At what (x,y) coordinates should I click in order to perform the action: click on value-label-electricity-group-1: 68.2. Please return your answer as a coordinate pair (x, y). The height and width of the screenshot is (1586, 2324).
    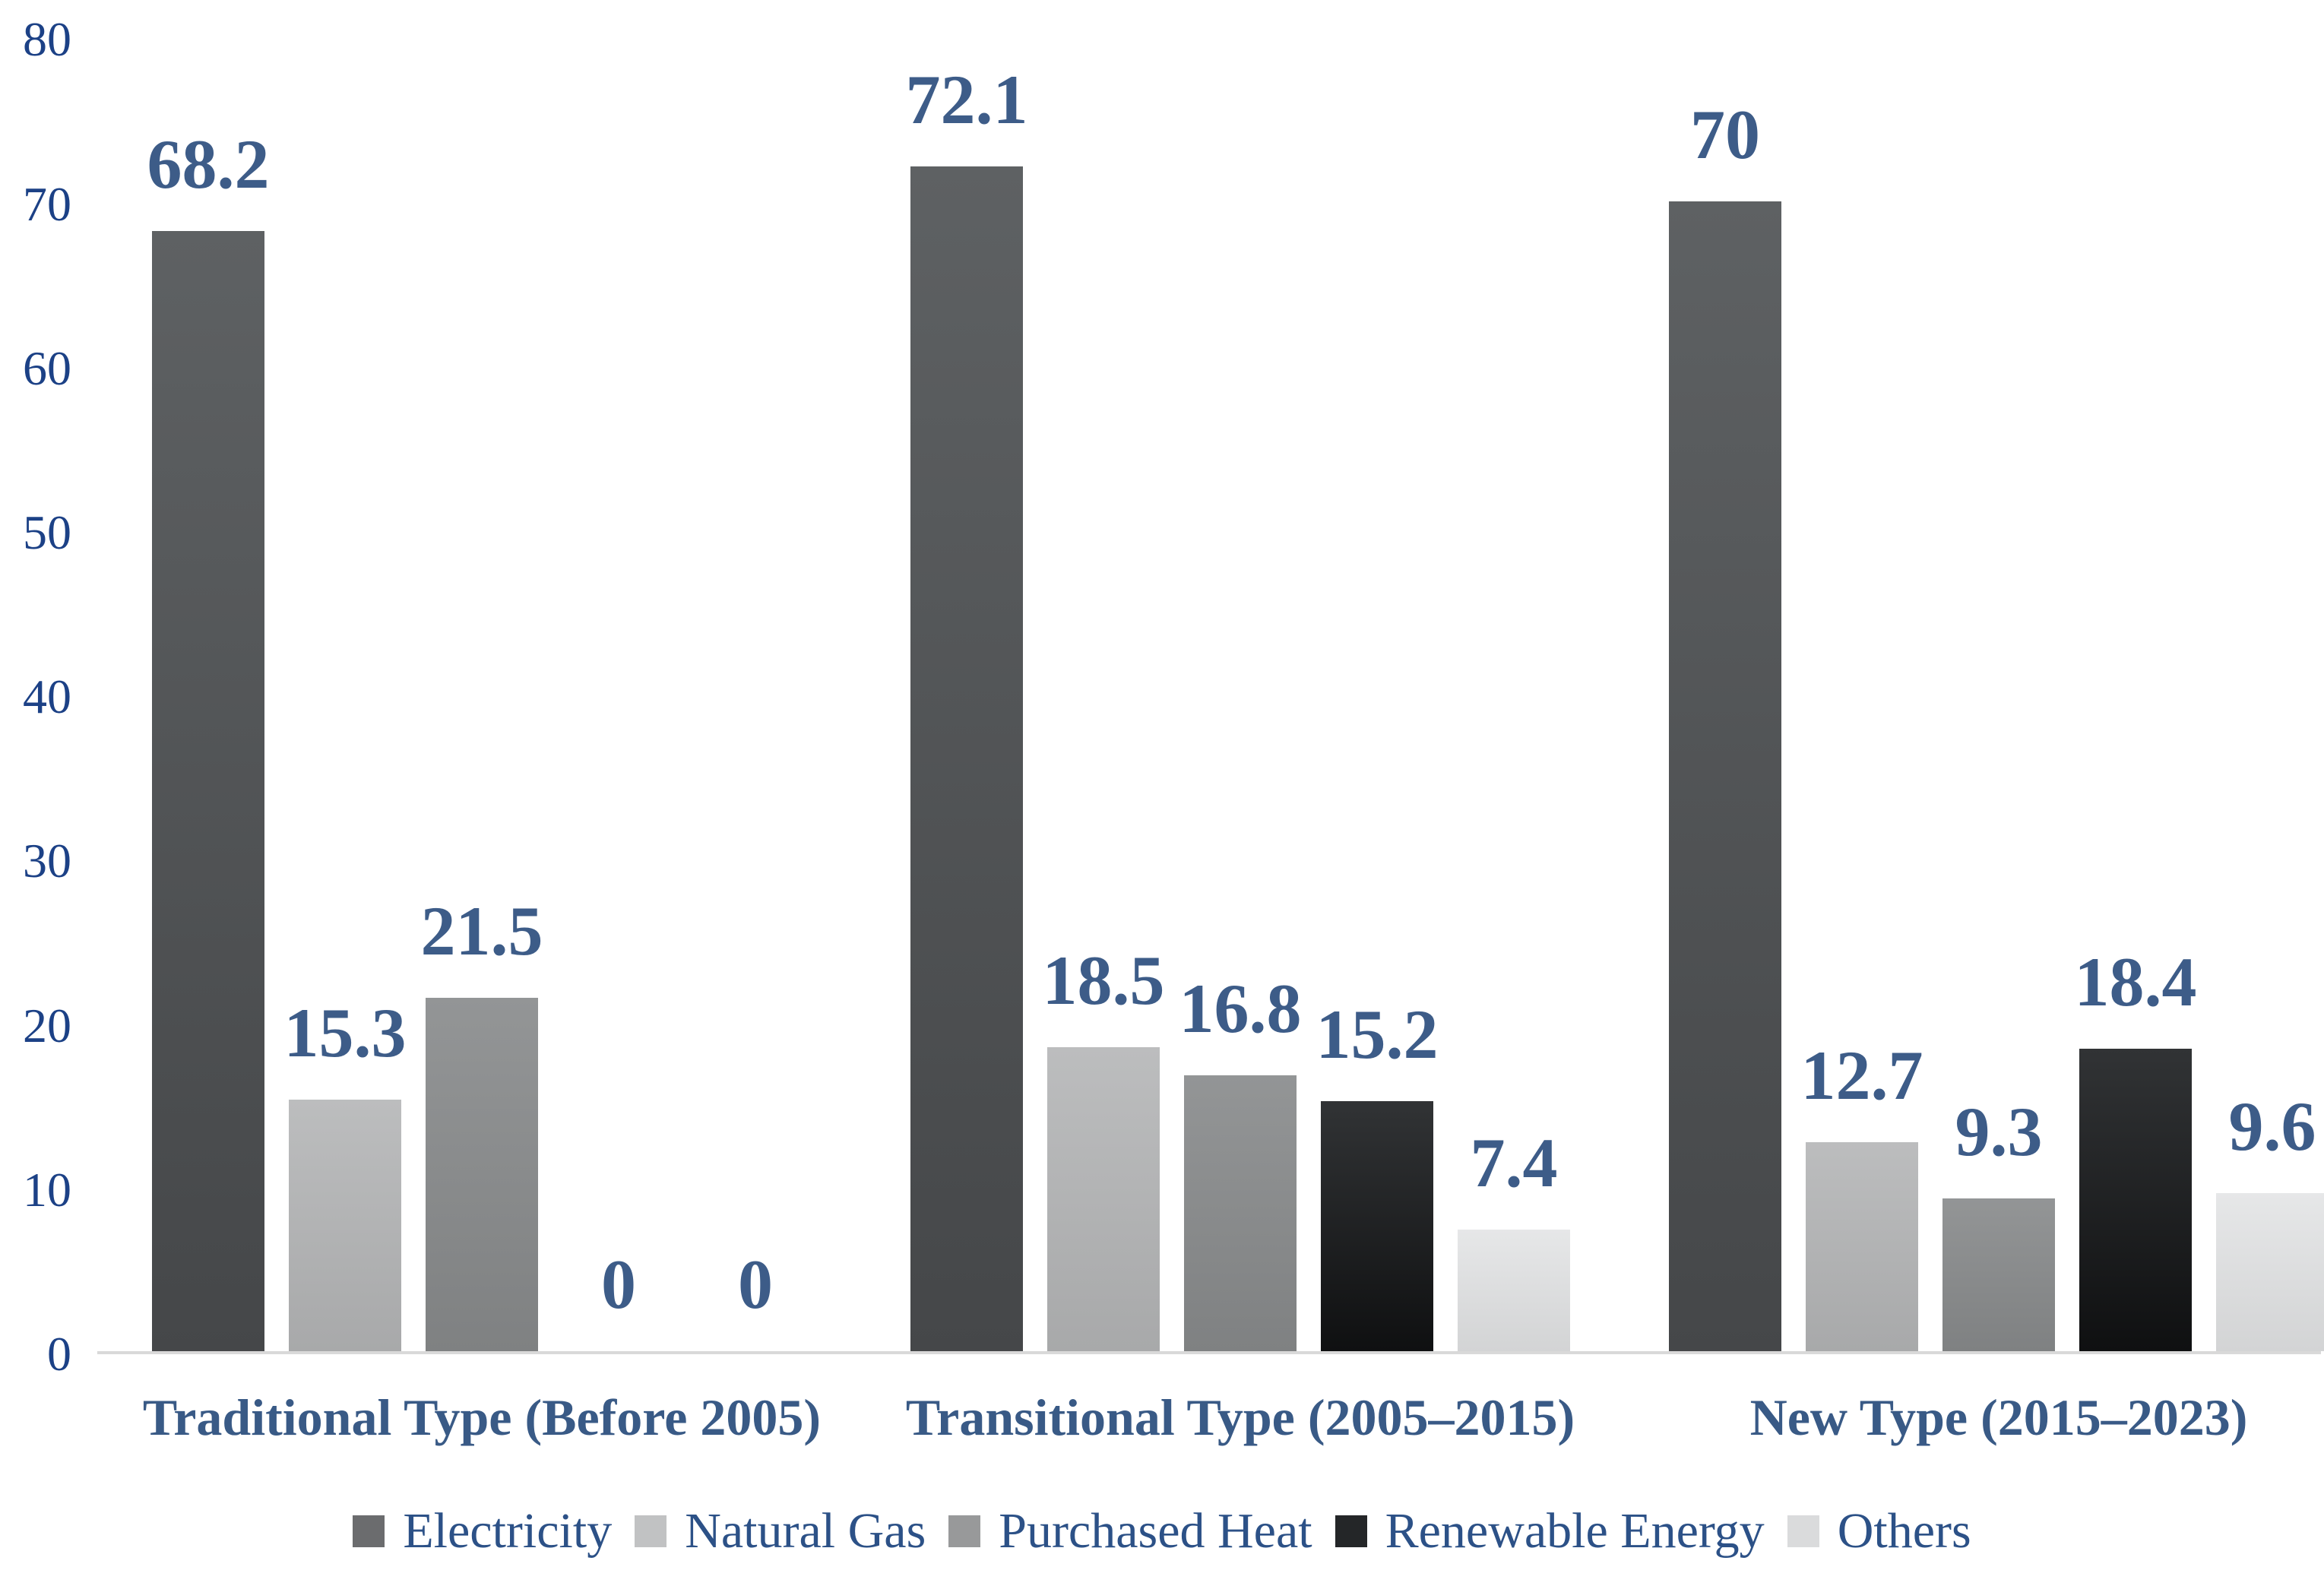
    Looking at the image, I should click on (208, 164).